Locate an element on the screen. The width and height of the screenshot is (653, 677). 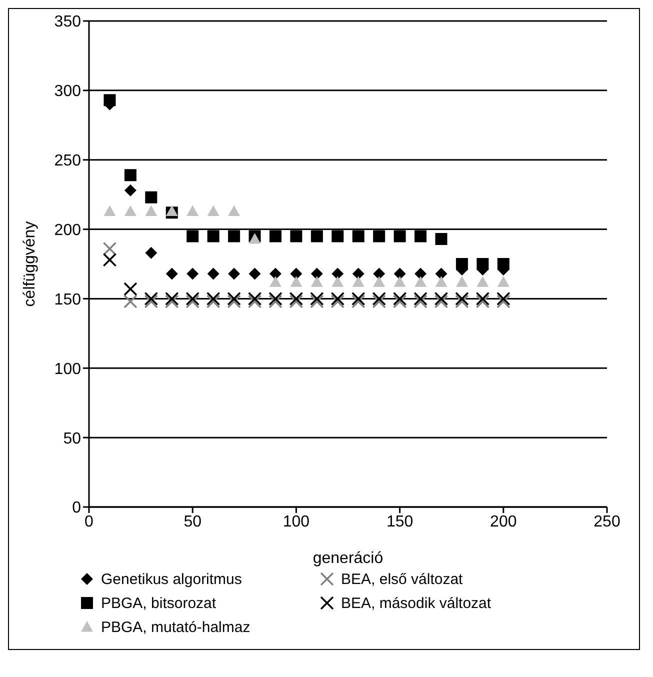
x-tick-label: 50 is located at coordinates (193, 521).